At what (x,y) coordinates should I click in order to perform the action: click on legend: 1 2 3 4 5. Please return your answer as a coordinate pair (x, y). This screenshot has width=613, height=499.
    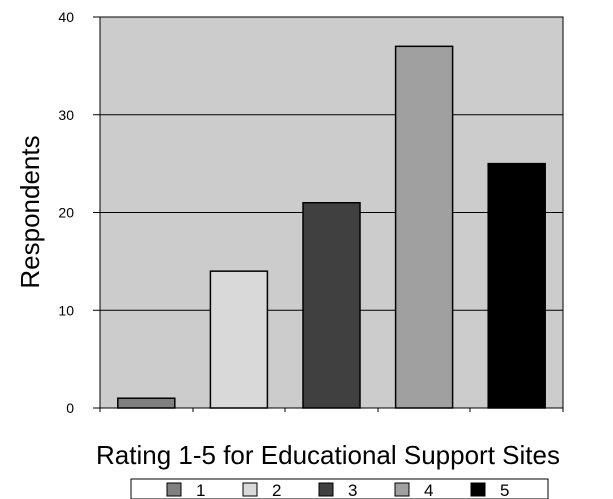
    Looking at the image, I should click on (339, 488).